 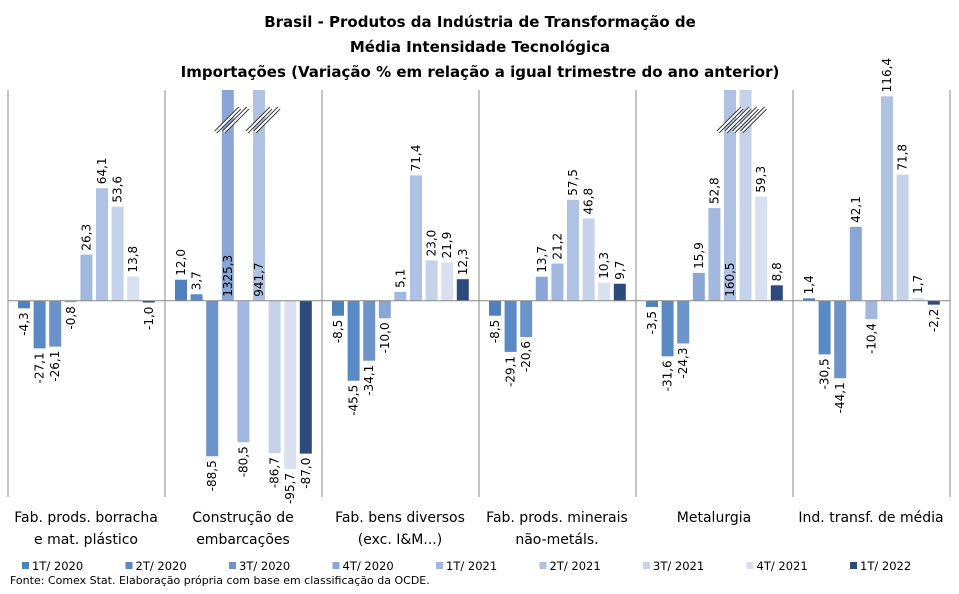 I want to click on data-label: 64,1, so click(x=102, y=170).